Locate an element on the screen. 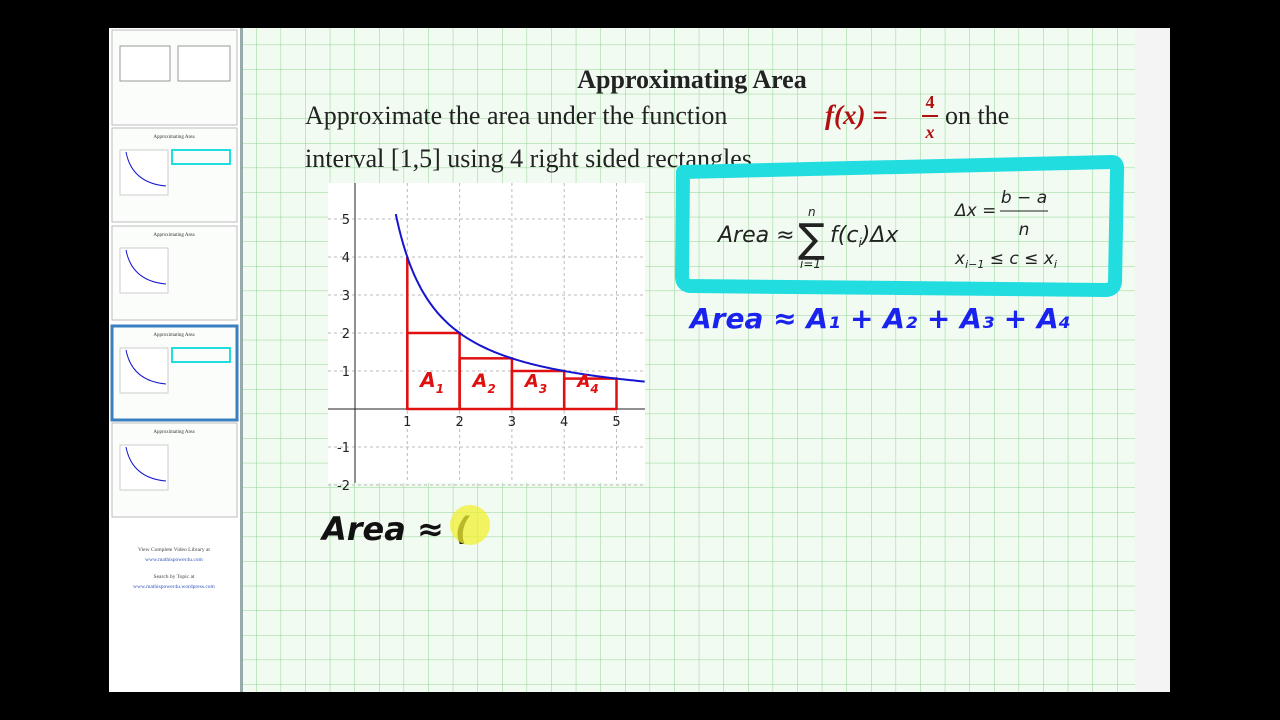 This screenshot has height=720, width=1280. x-tick-label: 2 is located at coordinates (459, 422).